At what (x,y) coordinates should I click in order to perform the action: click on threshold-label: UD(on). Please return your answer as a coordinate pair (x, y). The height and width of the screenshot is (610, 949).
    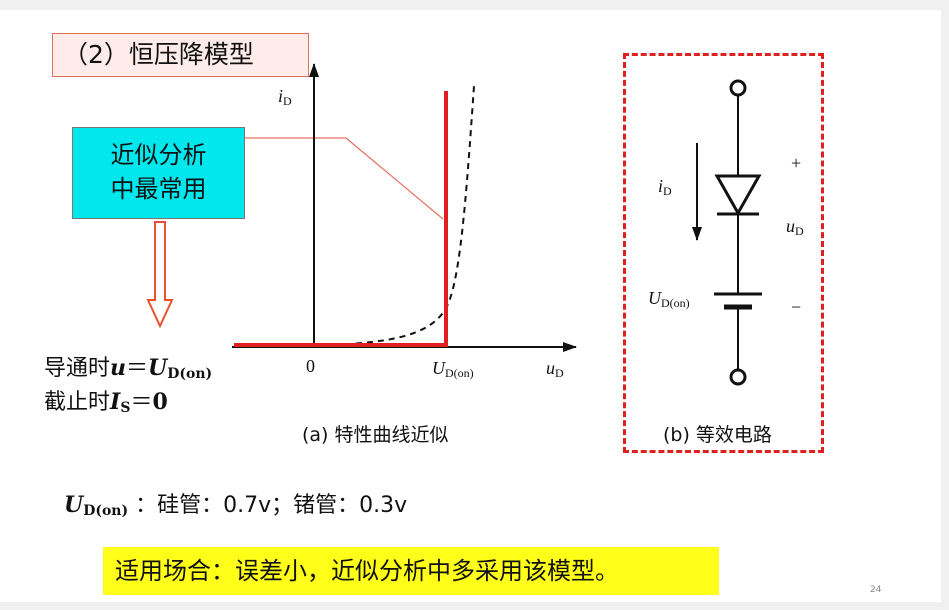
    Looking at the image, I should click on (453, 369).